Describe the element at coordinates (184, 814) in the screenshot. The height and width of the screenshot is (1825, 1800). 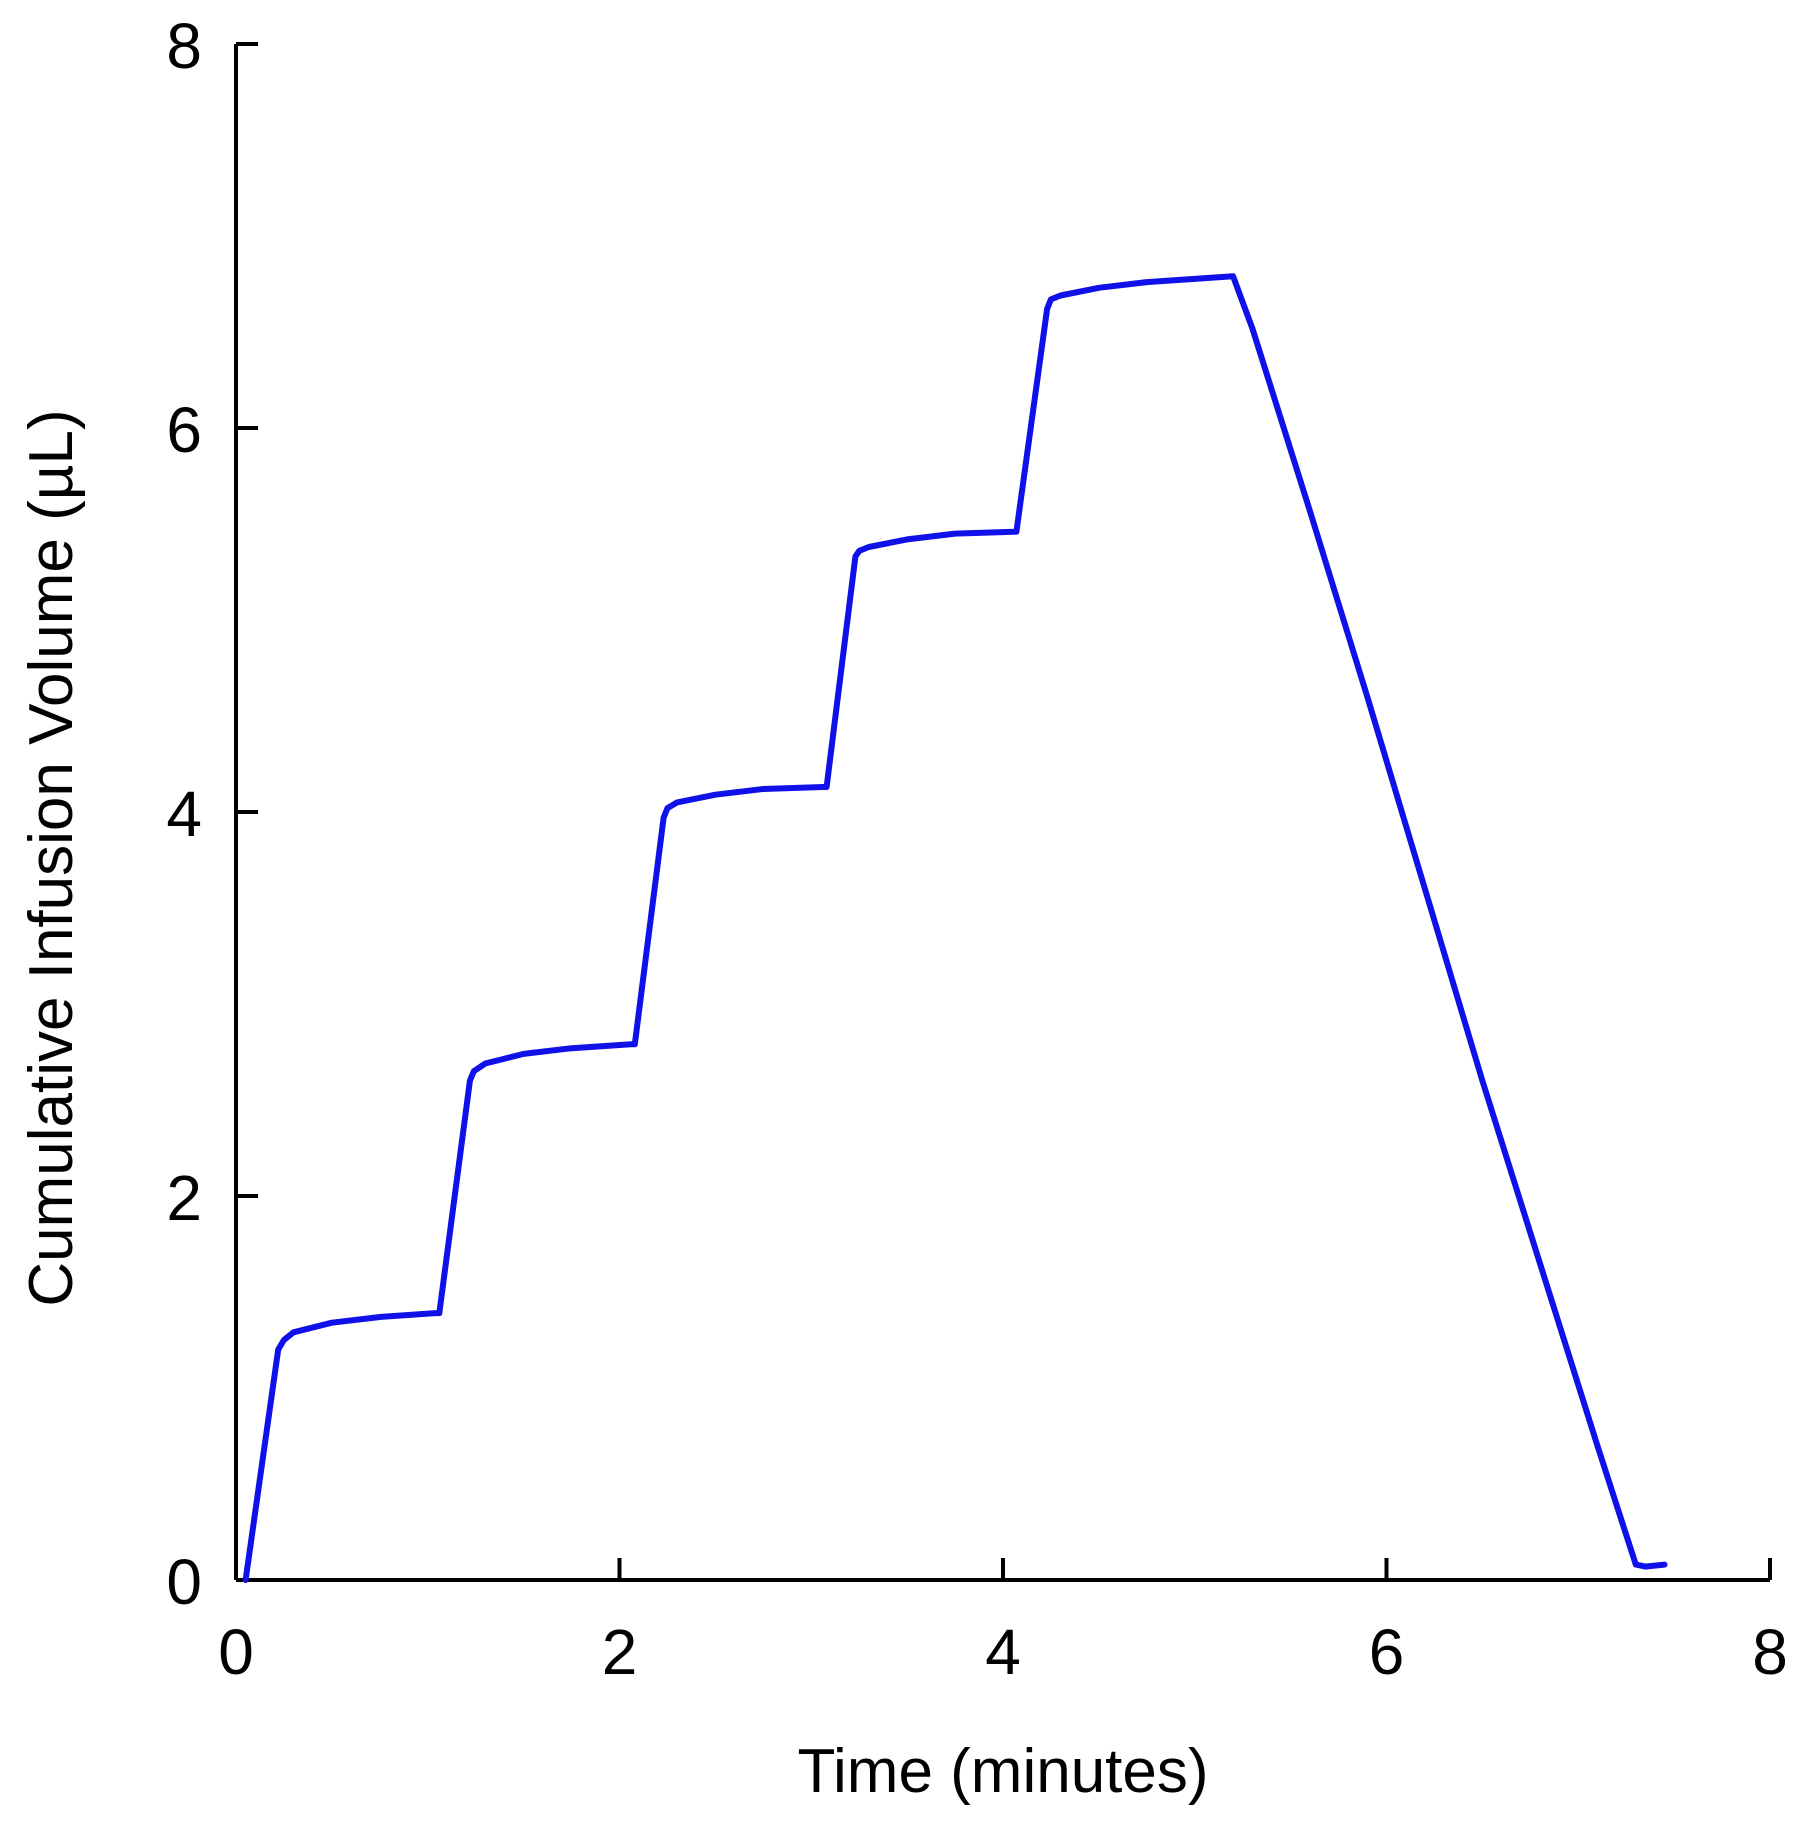
I see `y-tick-label: 4` at that location.